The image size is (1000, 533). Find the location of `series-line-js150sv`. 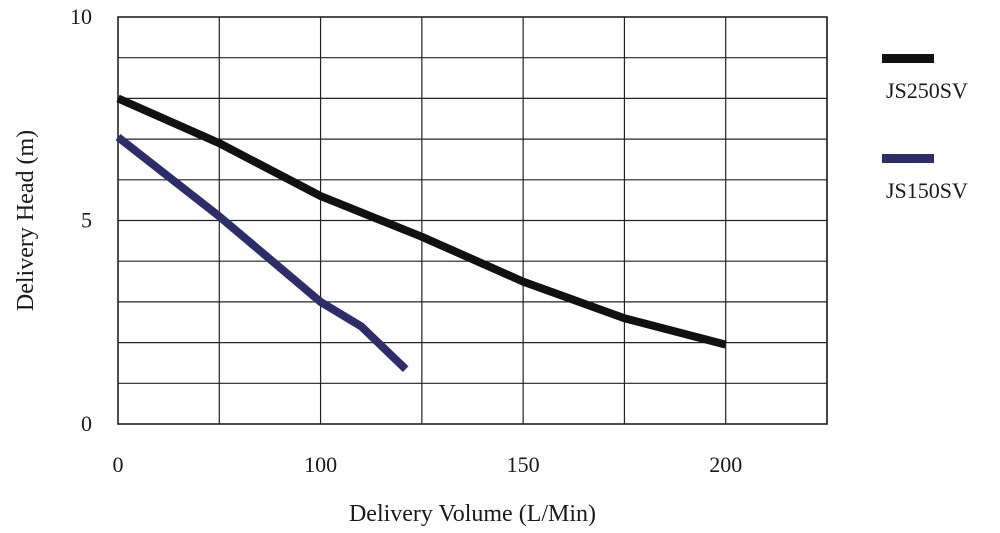

series-line-js150sv is located at coordinates (262, 252).